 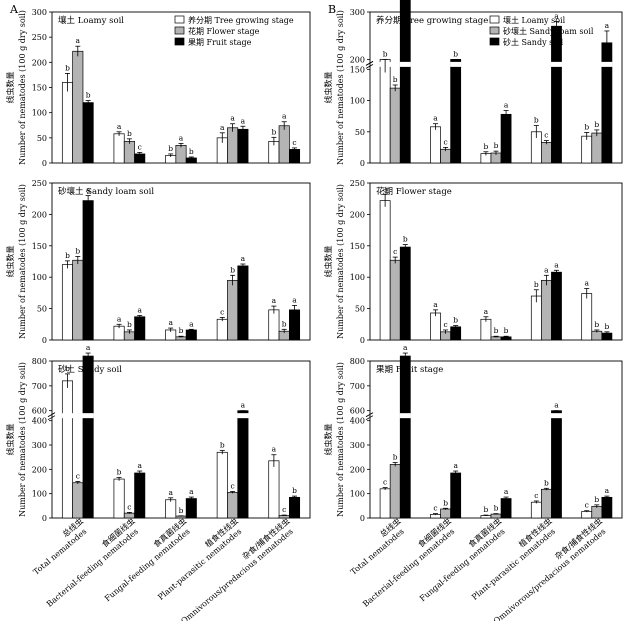 I want to click on legend-label: 养分期 Tree growing stage, so click(x=241, y=20).